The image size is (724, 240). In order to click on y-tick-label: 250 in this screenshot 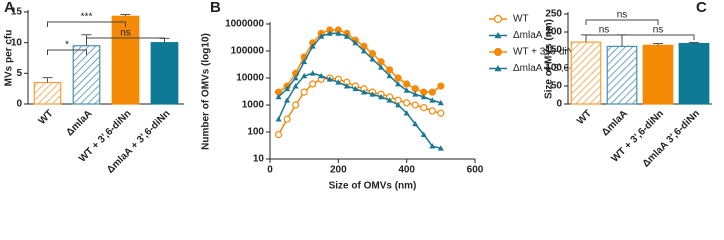, I will do `click(553, 14)`.